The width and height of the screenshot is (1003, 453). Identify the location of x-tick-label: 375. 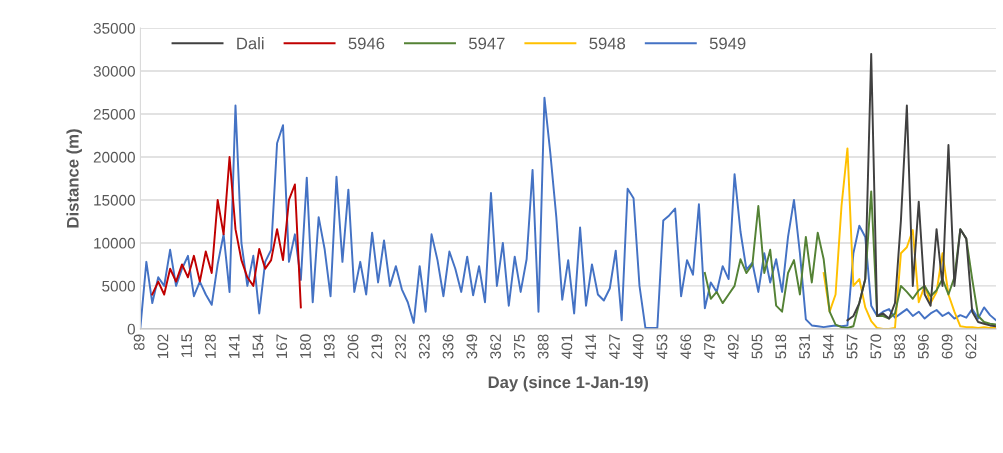
(519, 346).